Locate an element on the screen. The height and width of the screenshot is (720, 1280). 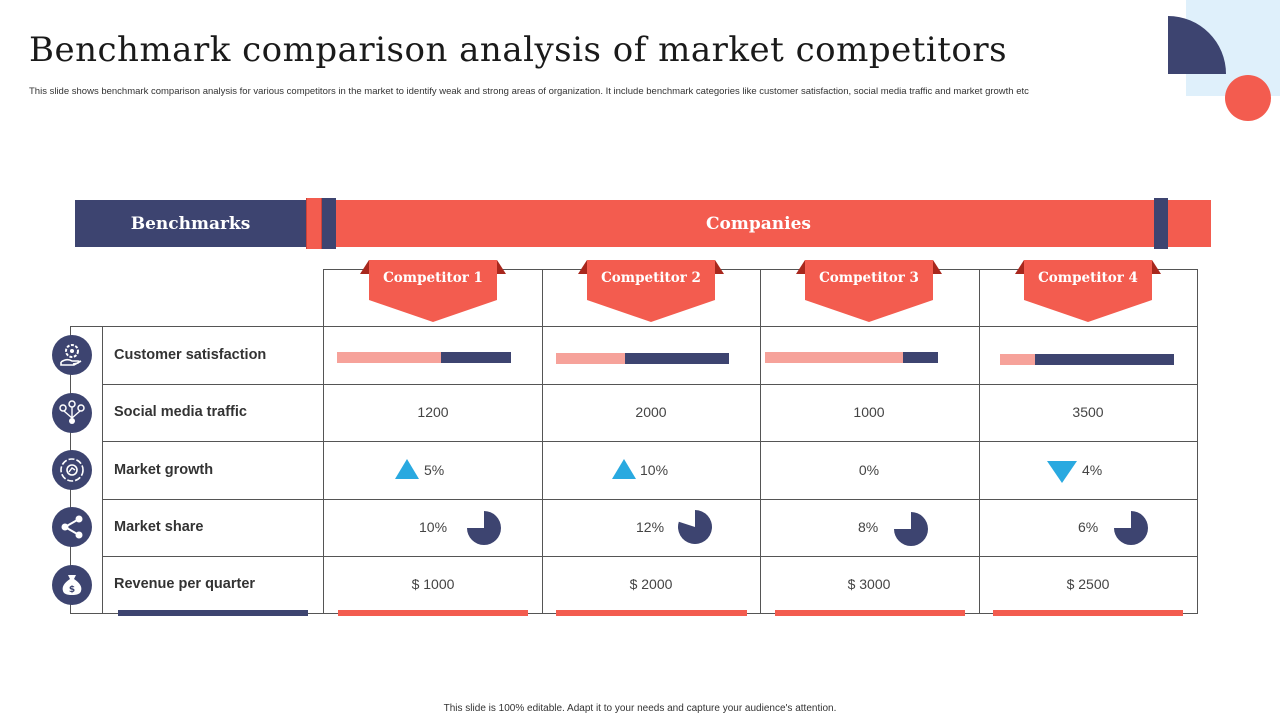
social-media-traffic-value: 3500 is located at coordinates (1088, 412).